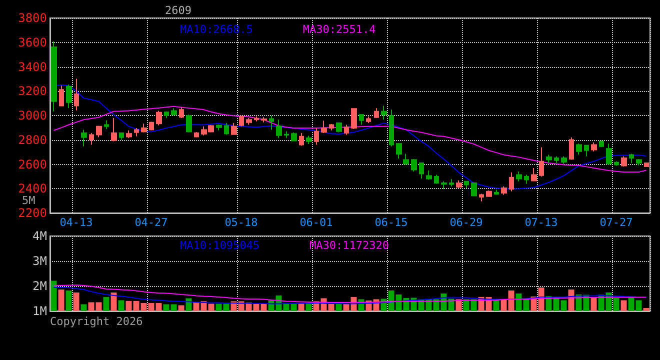 Image resolution: width=660 pixels, height=360 pixels. What do you see at coordinates (39, 286) in the screenshot?
I see `y-tick-label: 2M` at bounding box center [39, 286].